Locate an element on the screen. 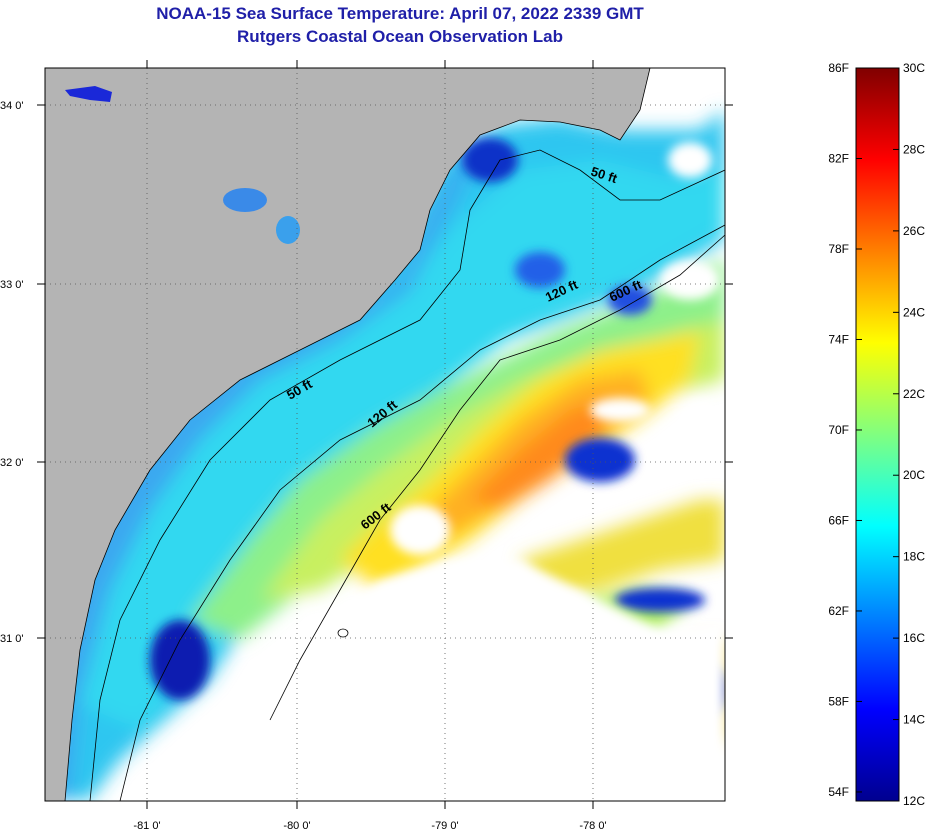 The image size is (936, 832). colorbar-c-label: 20C is located at coordinates (914, 475).